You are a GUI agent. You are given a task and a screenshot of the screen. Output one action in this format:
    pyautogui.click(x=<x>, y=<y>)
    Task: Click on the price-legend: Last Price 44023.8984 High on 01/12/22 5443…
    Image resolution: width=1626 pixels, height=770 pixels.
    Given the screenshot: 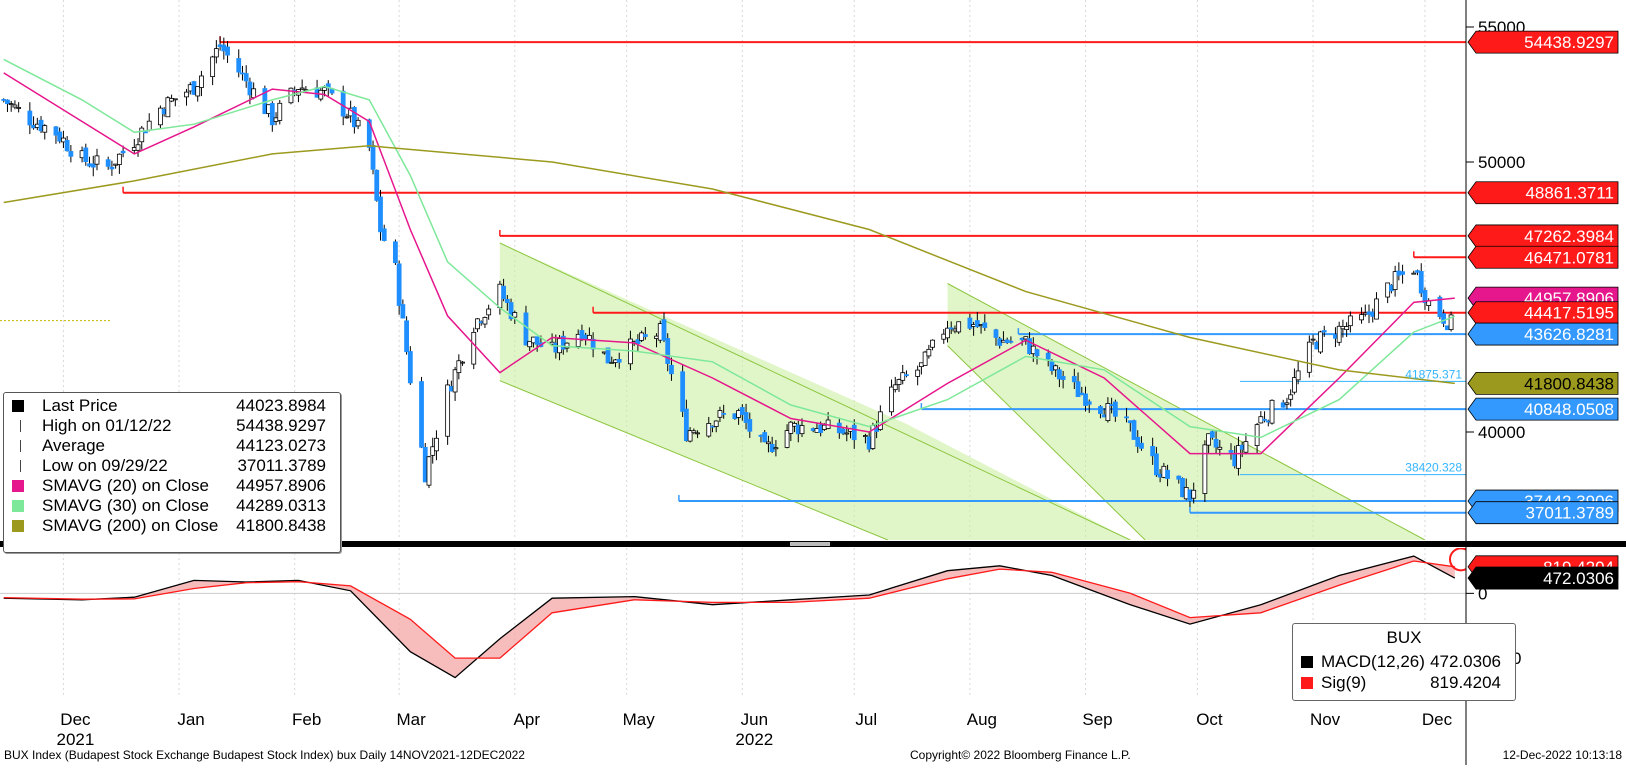 What is the action you would take?
    pyautogui.click(x=172, y=472)
    